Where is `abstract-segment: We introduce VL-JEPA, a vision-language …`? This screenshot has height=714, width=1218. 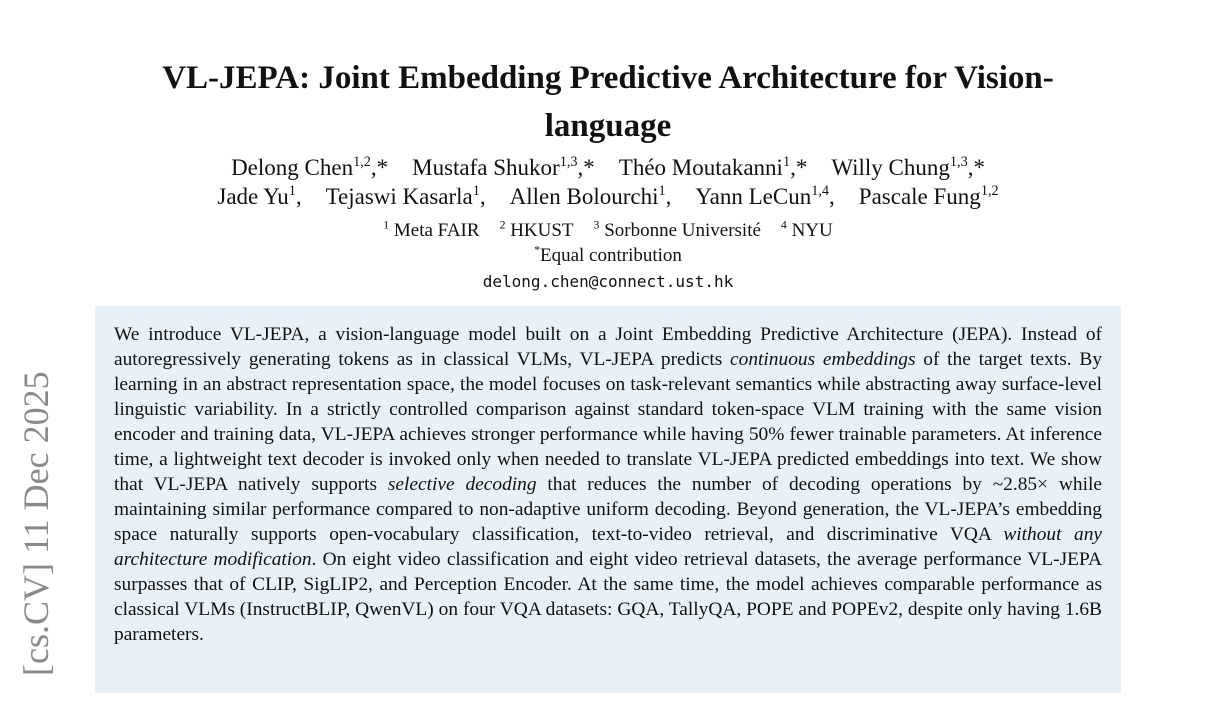 abstract-segment: We introduce VL-JEPA, a vision-language … is located at coordinates (608, 347).